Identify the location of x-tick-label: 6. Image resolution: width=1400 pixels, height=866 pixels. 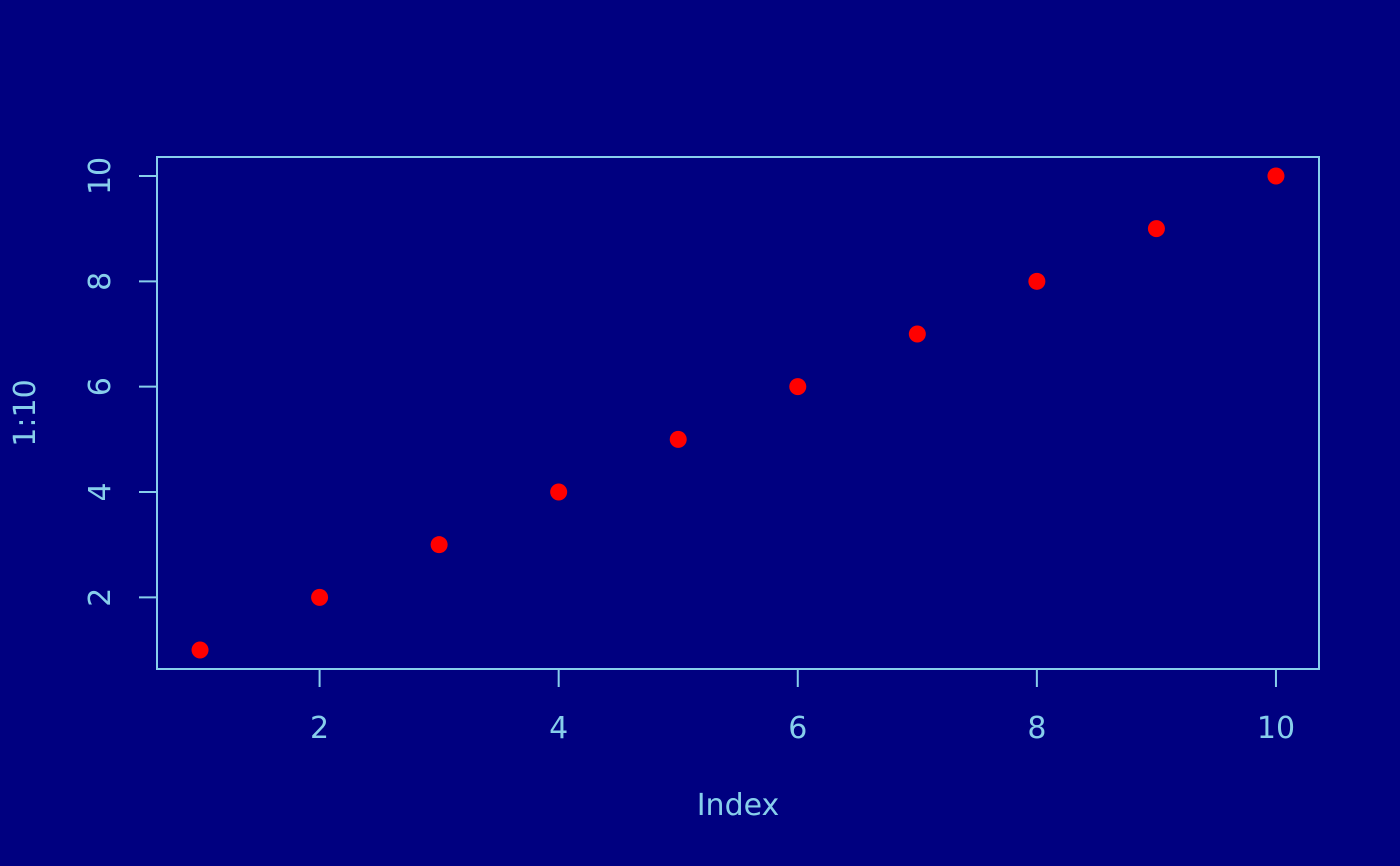
(797, 728).